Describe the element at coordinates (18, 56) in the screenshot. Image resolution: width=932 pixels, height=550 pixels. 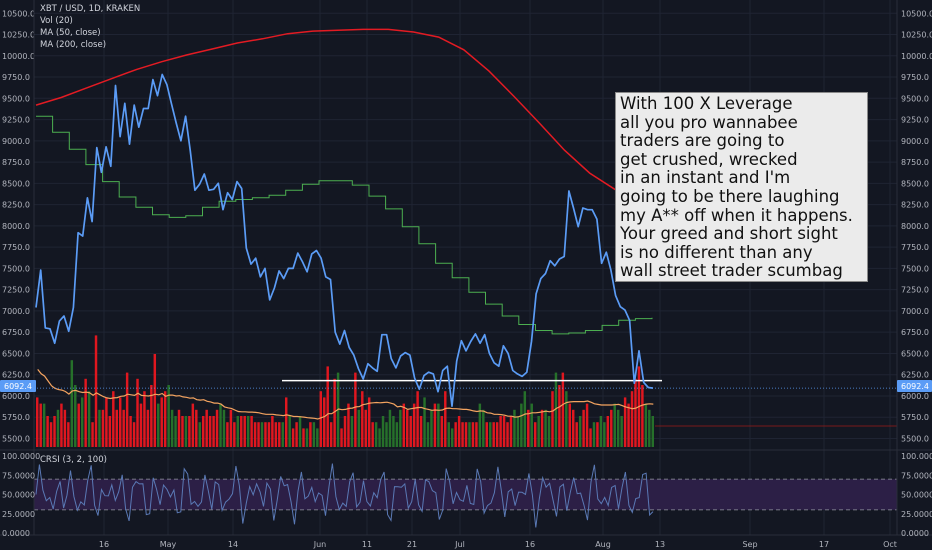
I see `price-tick-left: 10000.0` at that location.